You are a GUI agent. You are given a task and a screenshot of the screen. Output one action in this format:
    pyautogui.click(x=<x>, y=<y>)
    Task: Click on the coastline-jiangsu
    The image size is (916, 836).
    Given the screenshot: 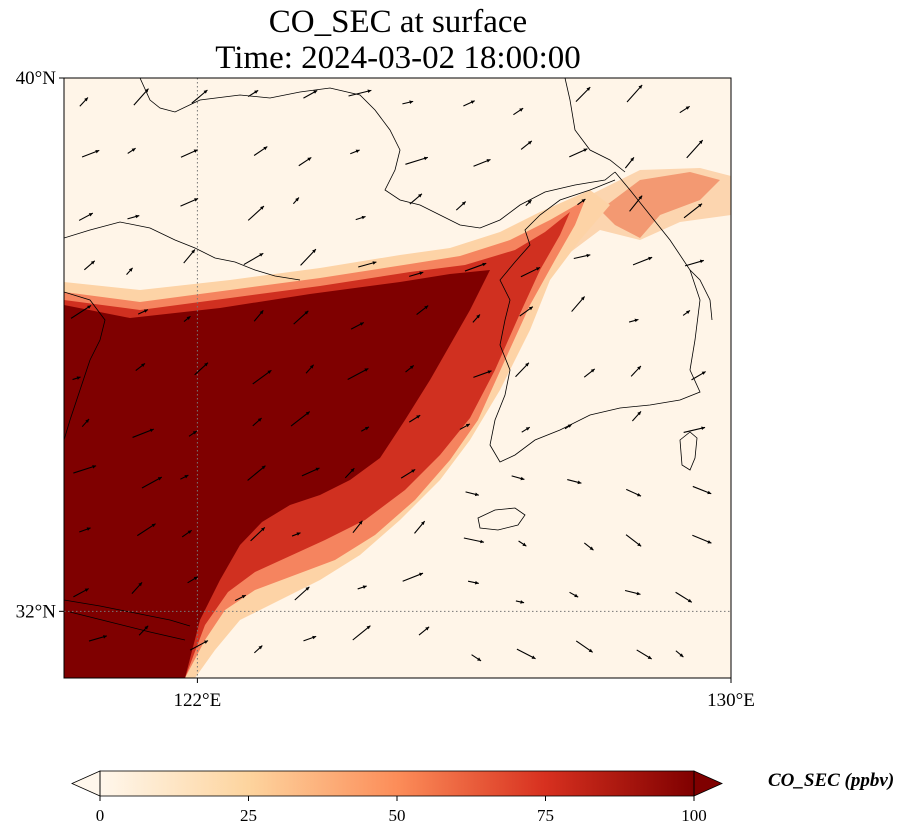 What is the action you would take?
    pyautogui.click(x=85, y=366)
    